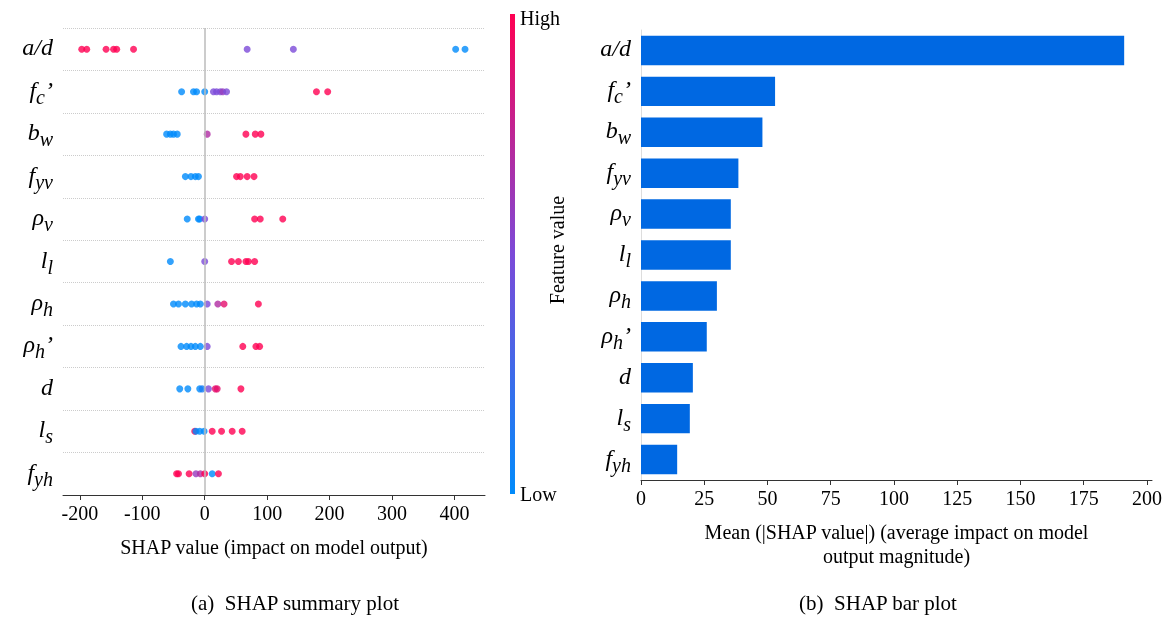  What do you see at coordinates (957, 498) in the screenshot?
I see `x-tick-label: 125` at bounding box center [957, 498].